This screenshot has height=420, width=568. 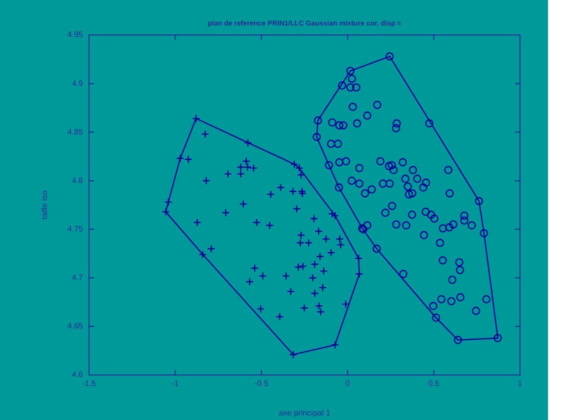 What do you see at coordinates (75, 131) in the screenshot?
I see `y-tick-label: 4.85` at bounding box center [75, 131].